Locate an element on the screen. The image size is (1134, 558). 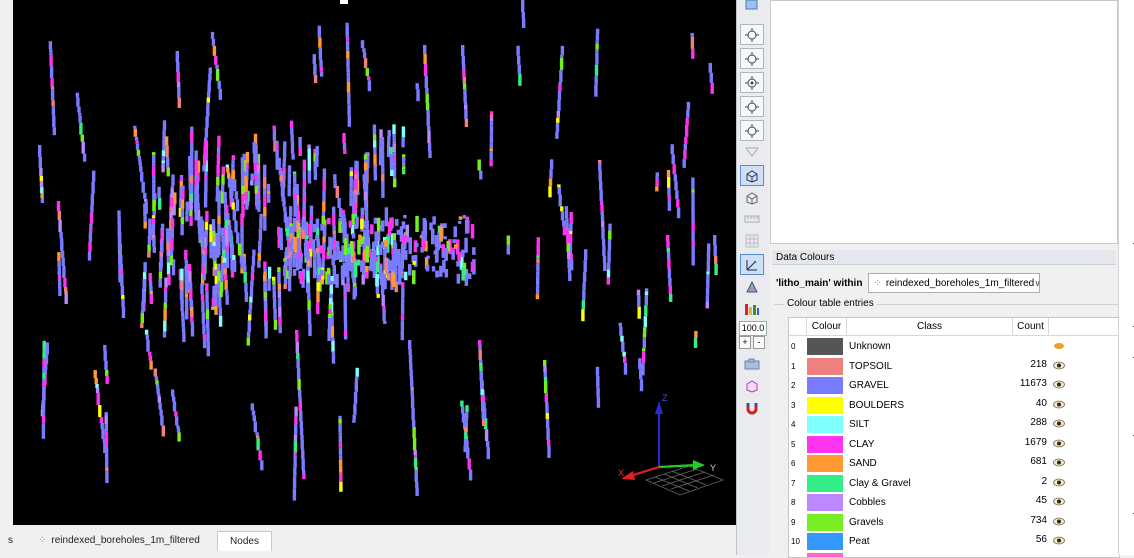
lamp-icon is located at coordinates (1059, 345).